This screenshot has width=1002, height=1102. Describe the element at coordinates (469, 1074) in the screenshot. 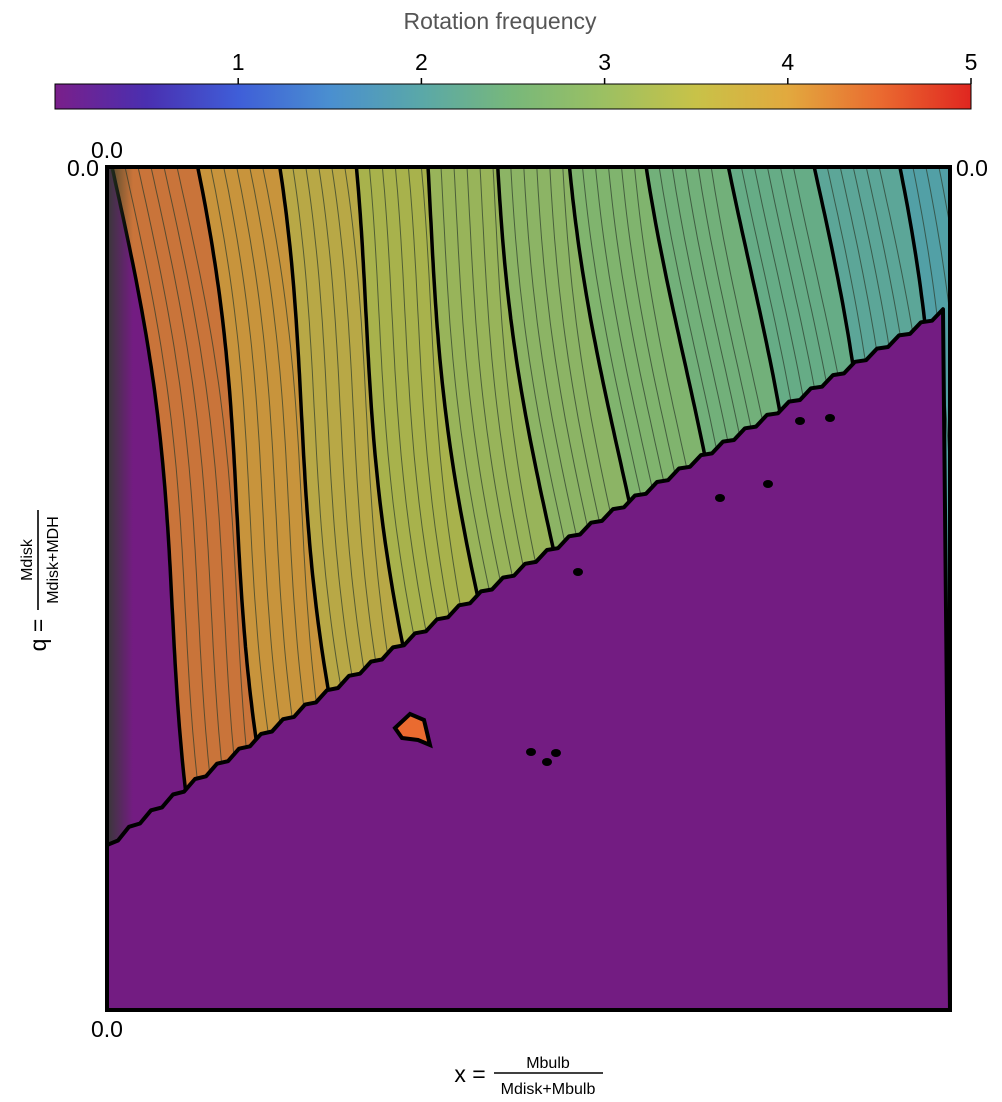

I see `x-label-prefix: x =` at that location.